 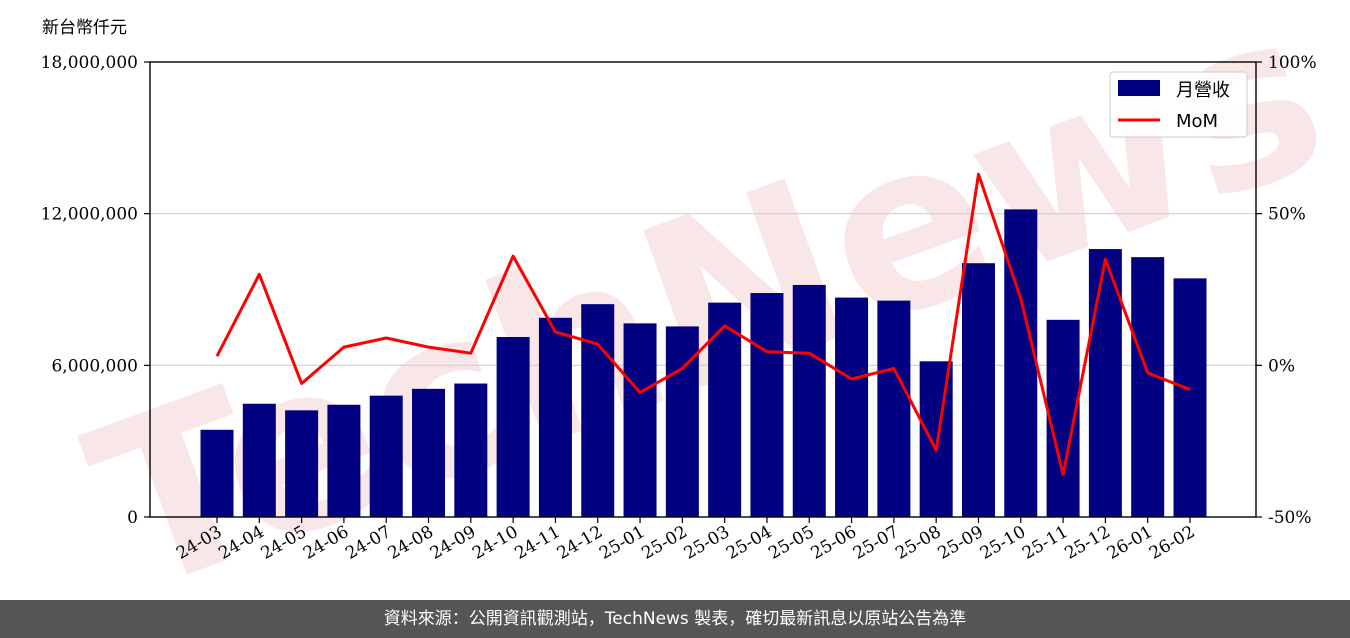 I want to click on x-tick-label: 26-02, so click(x=1172, y=543).